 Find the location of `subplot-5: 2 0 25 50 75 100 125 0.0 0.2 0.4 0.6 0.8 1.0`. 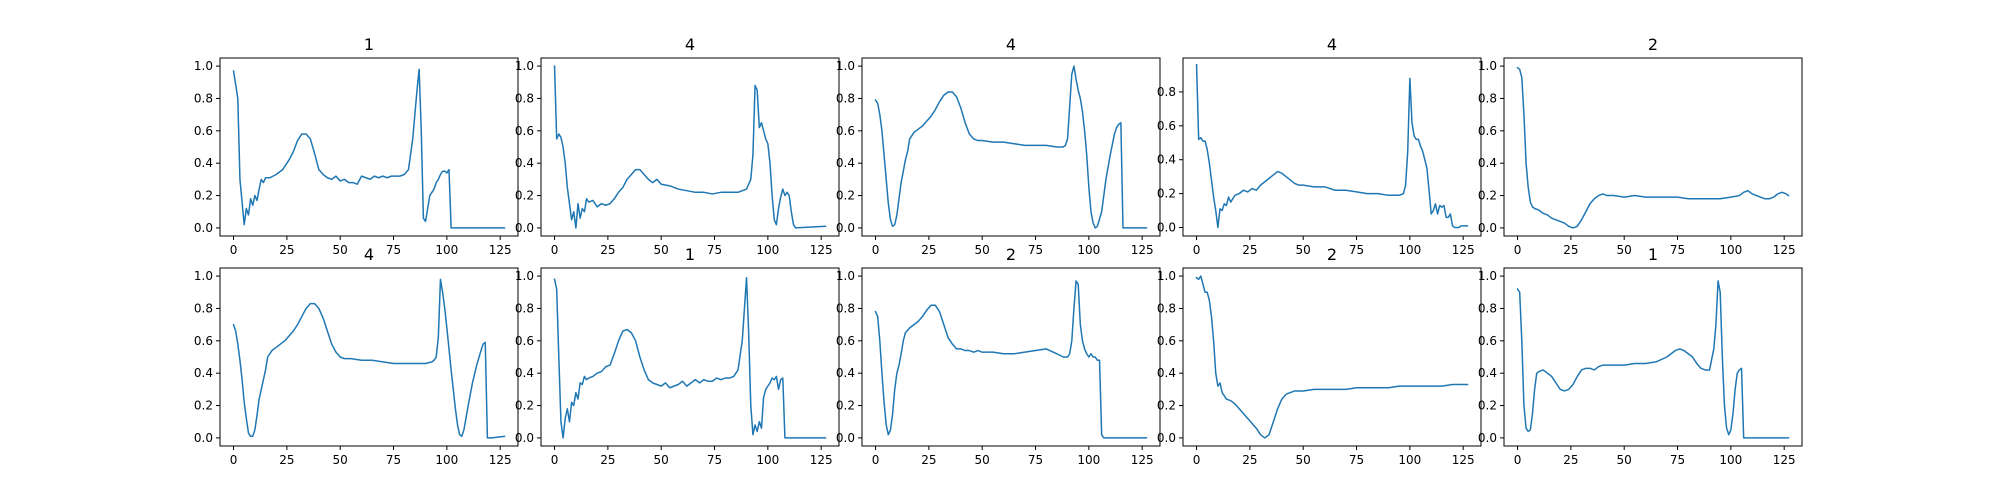

subplot-5: 2 0 25 50 75 100 125 0.0 0.2 0.4 0.6 0.8 1.0 is located at coordinates (1640, 146).